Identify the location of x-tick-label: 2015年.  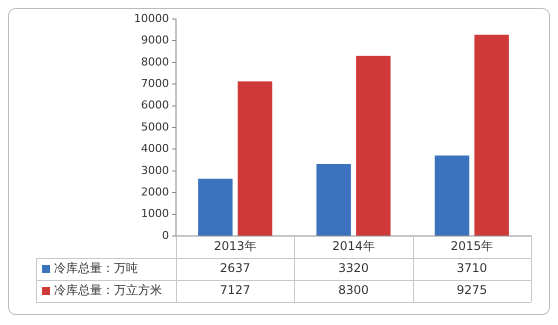
(472, 246).